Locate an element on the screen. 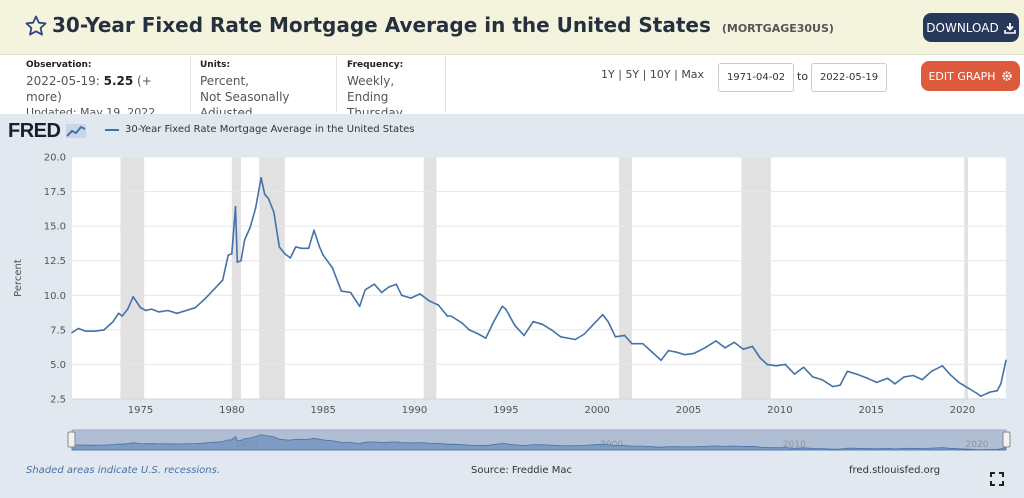 This screenshot has height=498, width=1024. download-button: DOWNLOAD is located at coordinates (971, 27).